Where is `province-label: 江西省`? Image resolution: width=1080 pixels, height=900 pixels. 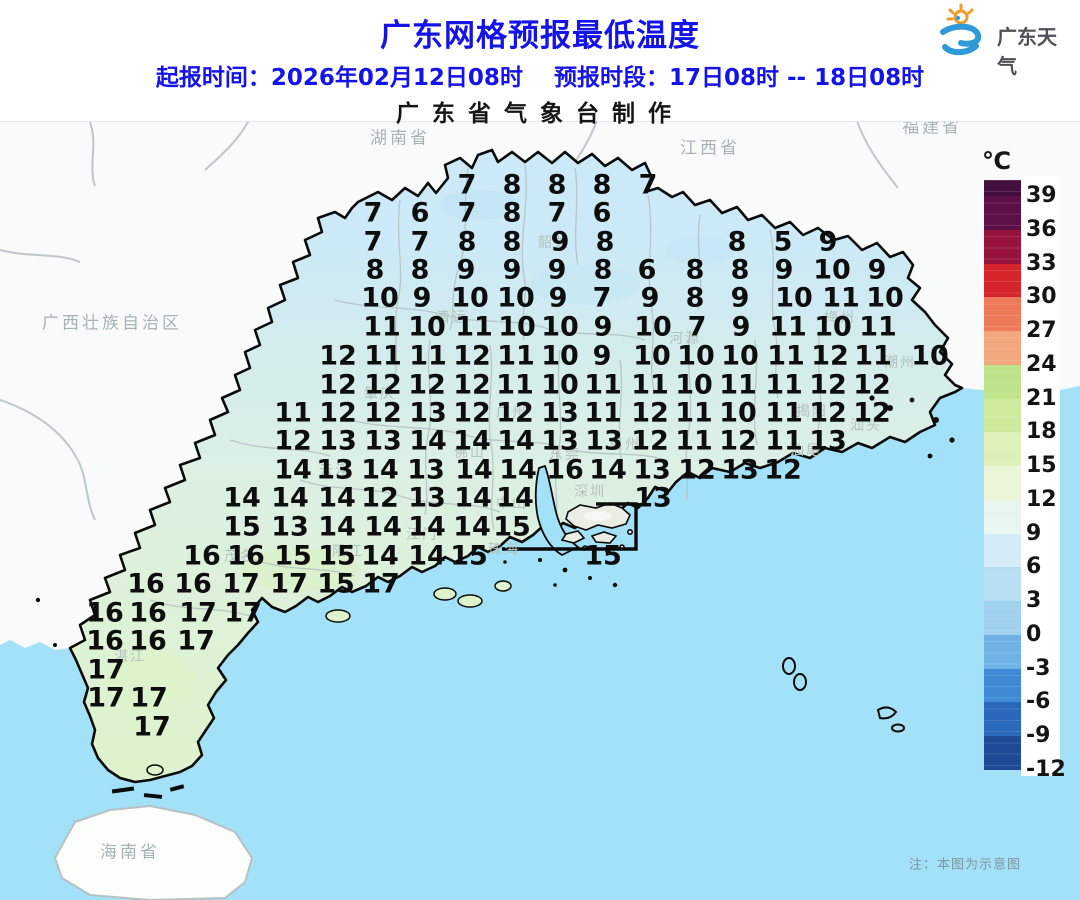 province-label: 江西省 is located at coordinates (710, 148).